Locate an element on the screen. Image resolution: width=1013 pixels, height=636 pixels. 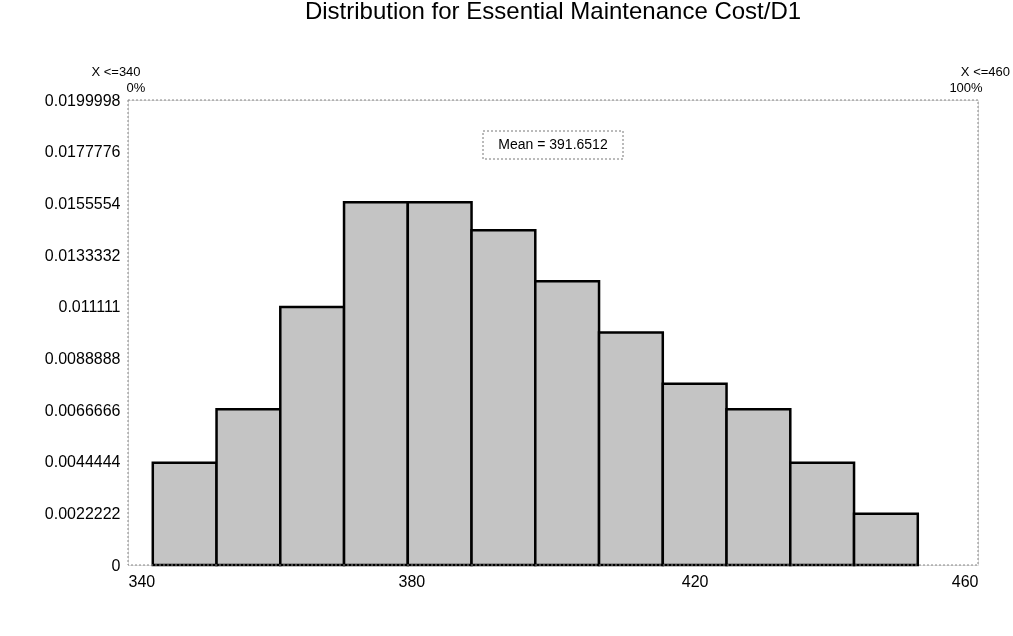
y-tick-label: 0.0088888 is located at coordinates (82, 358).